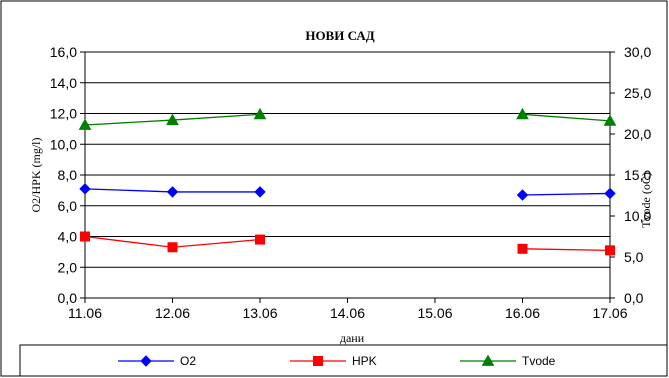  What do you see at coordinates (637, 93) in the screenshot?
I see `right-tick-label: 25,0` at bounding box center [637, 93].